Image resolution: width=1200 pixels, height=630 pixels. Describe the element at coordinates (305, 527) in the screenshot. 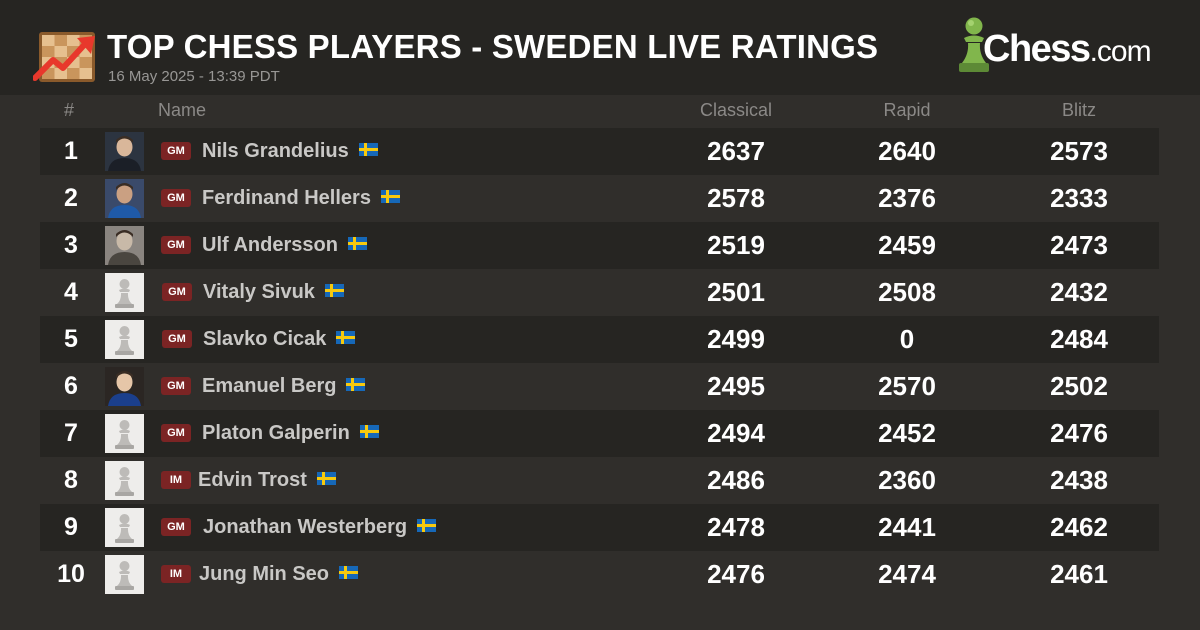

I see `player-name-text: Jonathan Westerberg` at that location.